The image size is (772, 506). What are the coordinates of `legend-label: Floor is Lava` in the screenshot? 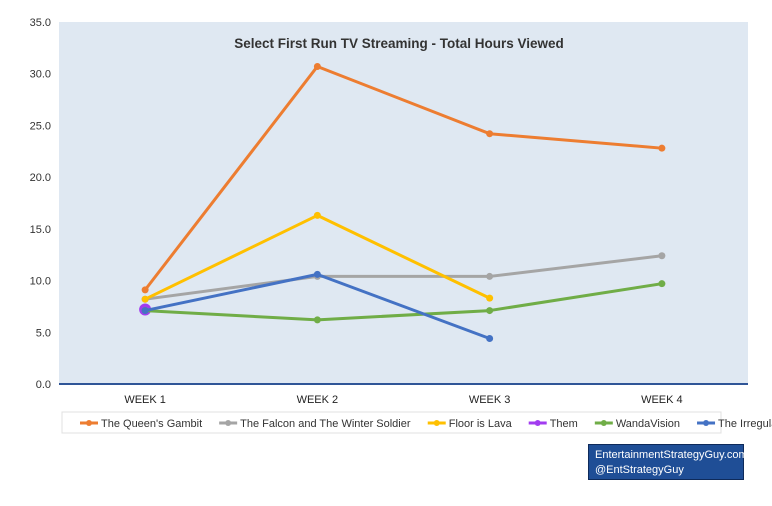 It's located at (481, 424).